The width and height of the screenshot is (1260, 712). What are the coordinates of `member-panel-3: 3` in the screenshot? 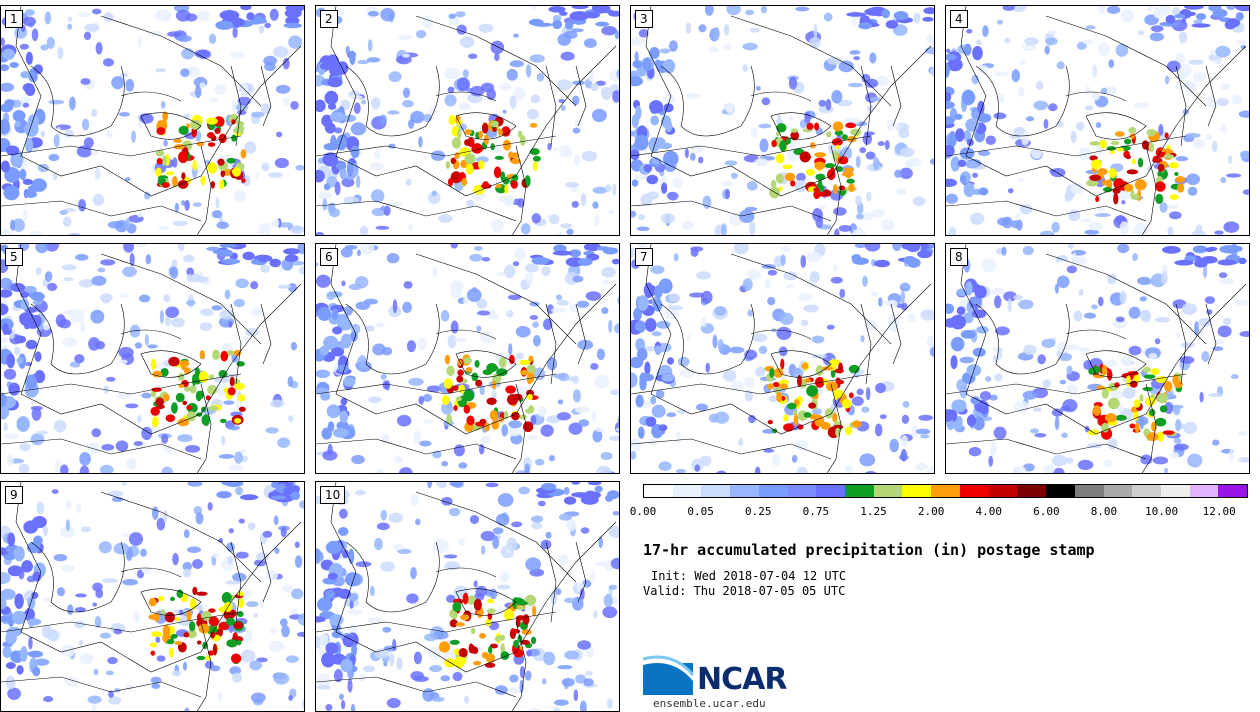 It's located at (782, 120).